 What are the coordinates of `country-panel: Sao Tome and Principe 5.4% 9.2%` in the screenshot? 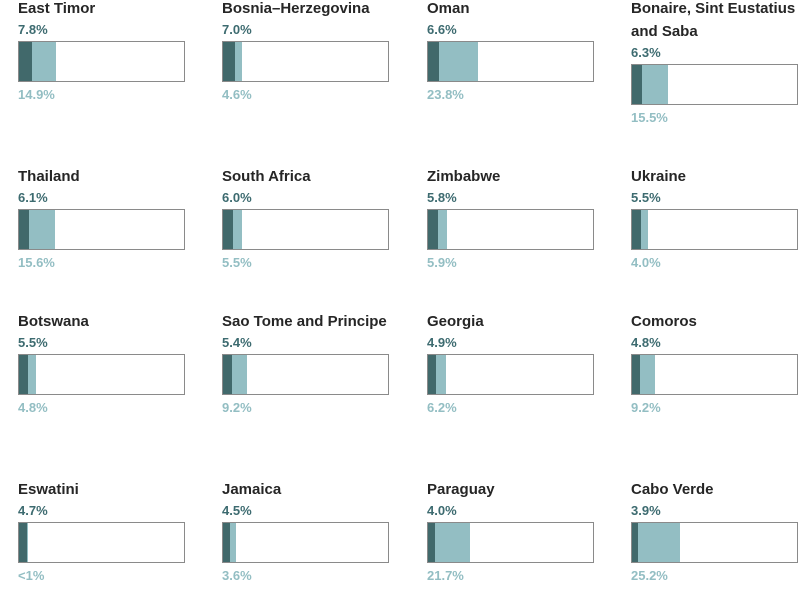 It's located at (309, 364).